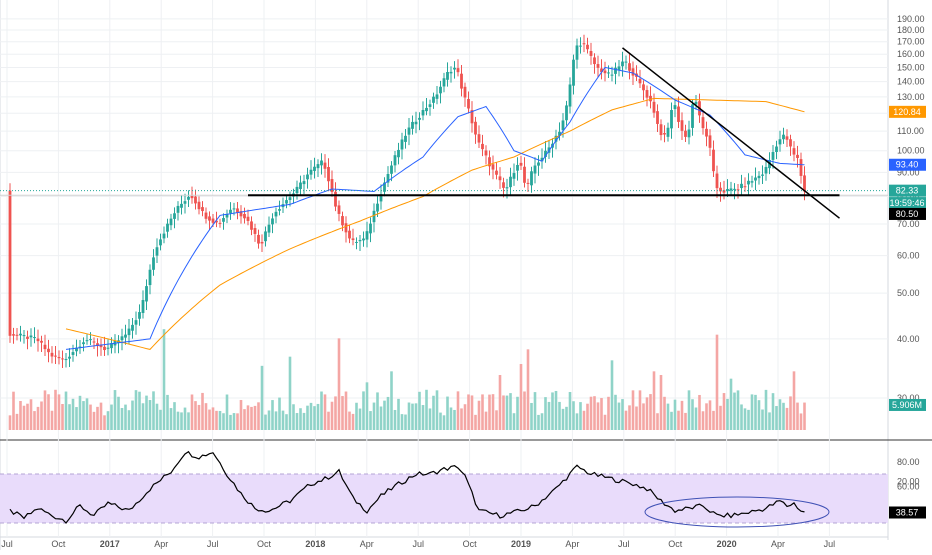  I want to click on price-tick-label: 190.00, so click(911, 19).